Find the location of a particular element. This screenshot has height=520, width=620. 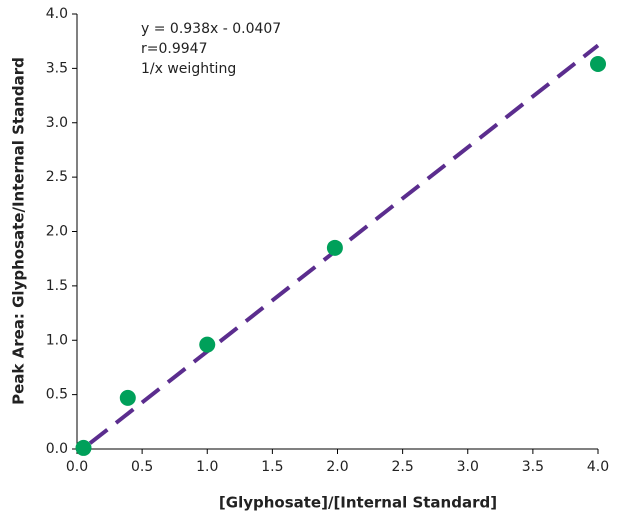

y-tick-label: 0.5 is located at coordinates (57, 395).